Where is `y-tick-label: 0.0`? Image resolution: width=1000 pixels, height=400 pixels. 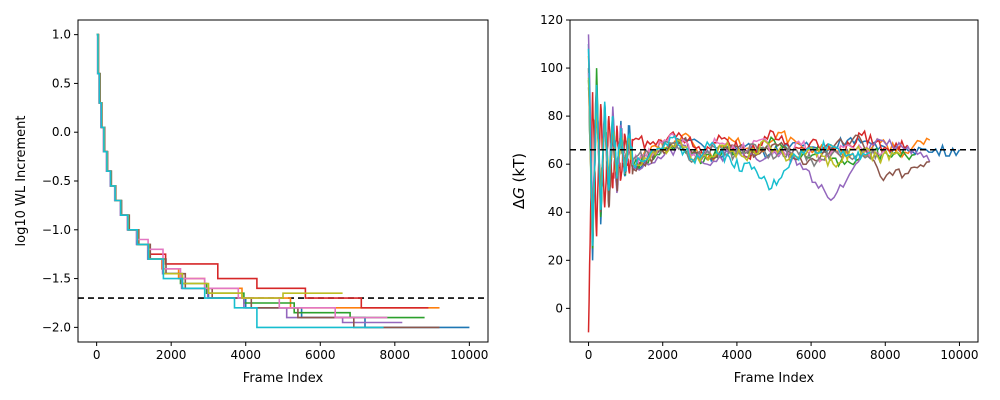 y-tick-label: 0.0 is located at coordinates (61, 132).